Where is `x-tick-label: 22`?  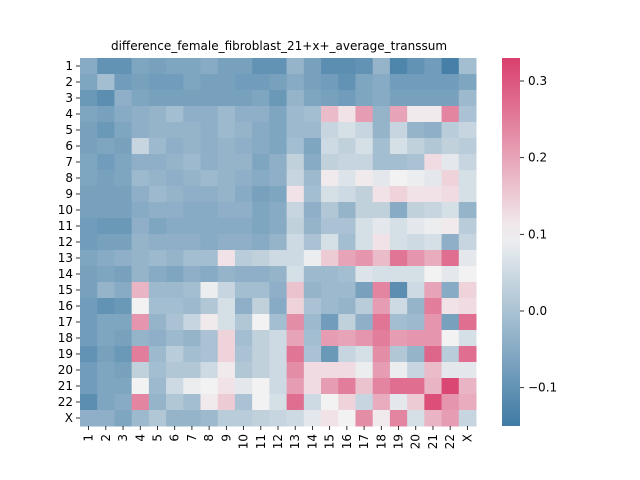 x-tick-label: 22 is located at coordinates (450, 441).